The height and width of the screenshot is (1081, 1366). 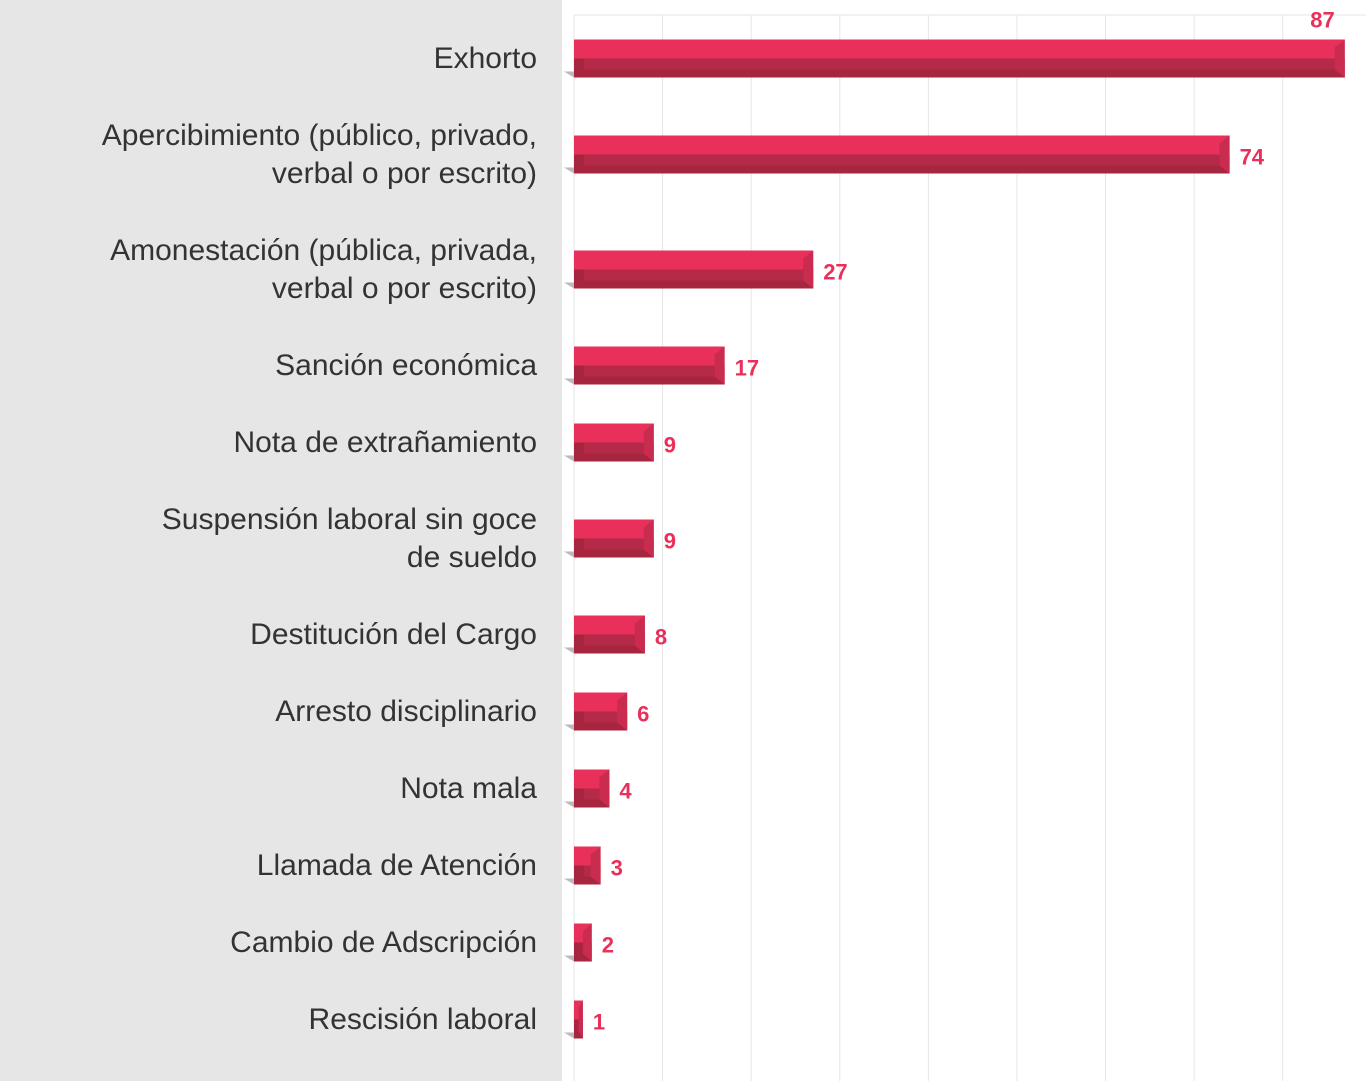 What do you see at coordinates (406, 365) in the screenshot?
I see `category-label: Sanción económica` at bounding box center [406, 365].